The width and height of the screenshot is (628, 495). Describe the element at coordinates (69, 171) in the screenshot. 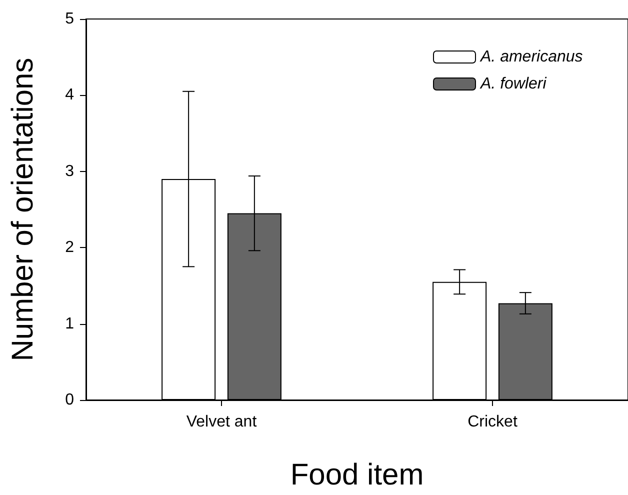

I see `y-tick-label: 3` at that location.